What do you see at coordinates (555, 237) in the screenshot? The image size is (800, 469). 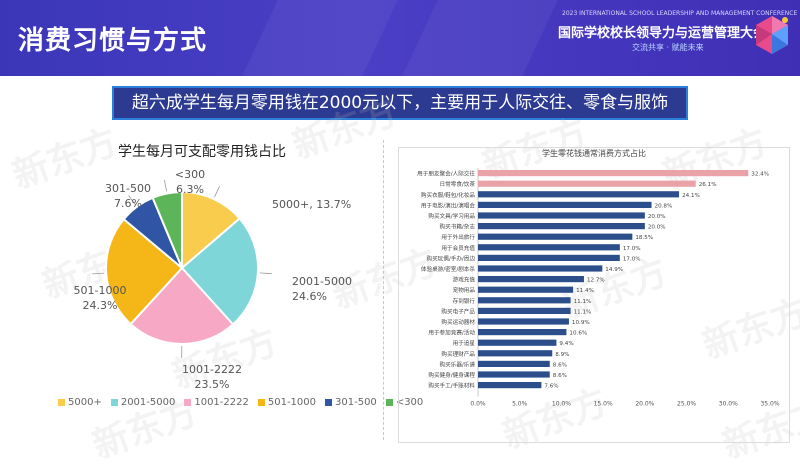 I see `bar-用于外出旅行` at bounding box center [555, 237].